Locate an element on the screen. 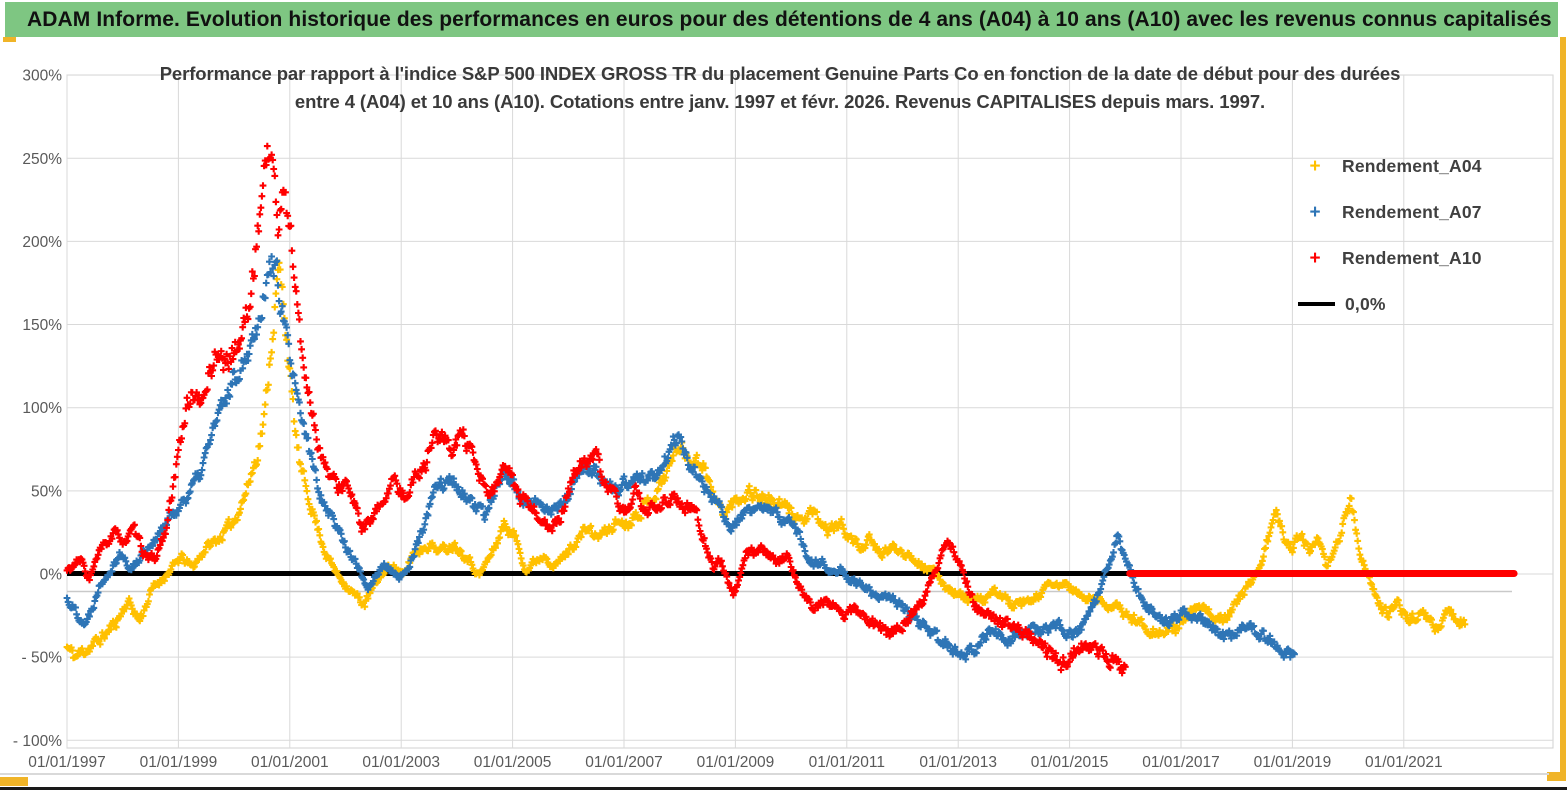 This screenshot has width=1567, height=790. zero-line-swatch-icon is located at coordinates (1316, 304).